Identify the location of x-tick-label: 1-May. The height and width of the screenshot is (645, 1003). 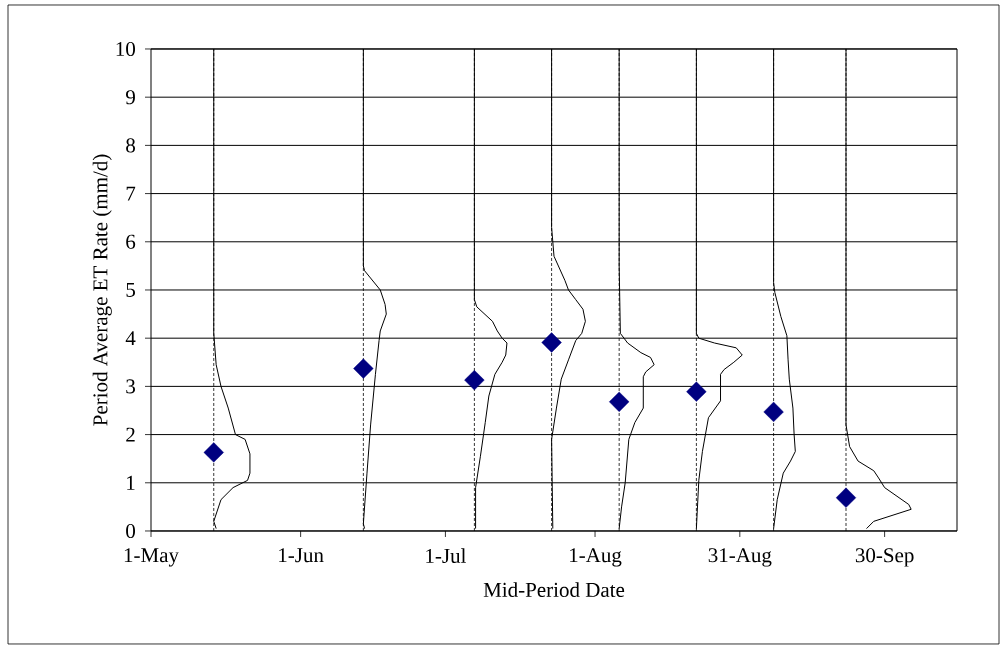
(151, 557).